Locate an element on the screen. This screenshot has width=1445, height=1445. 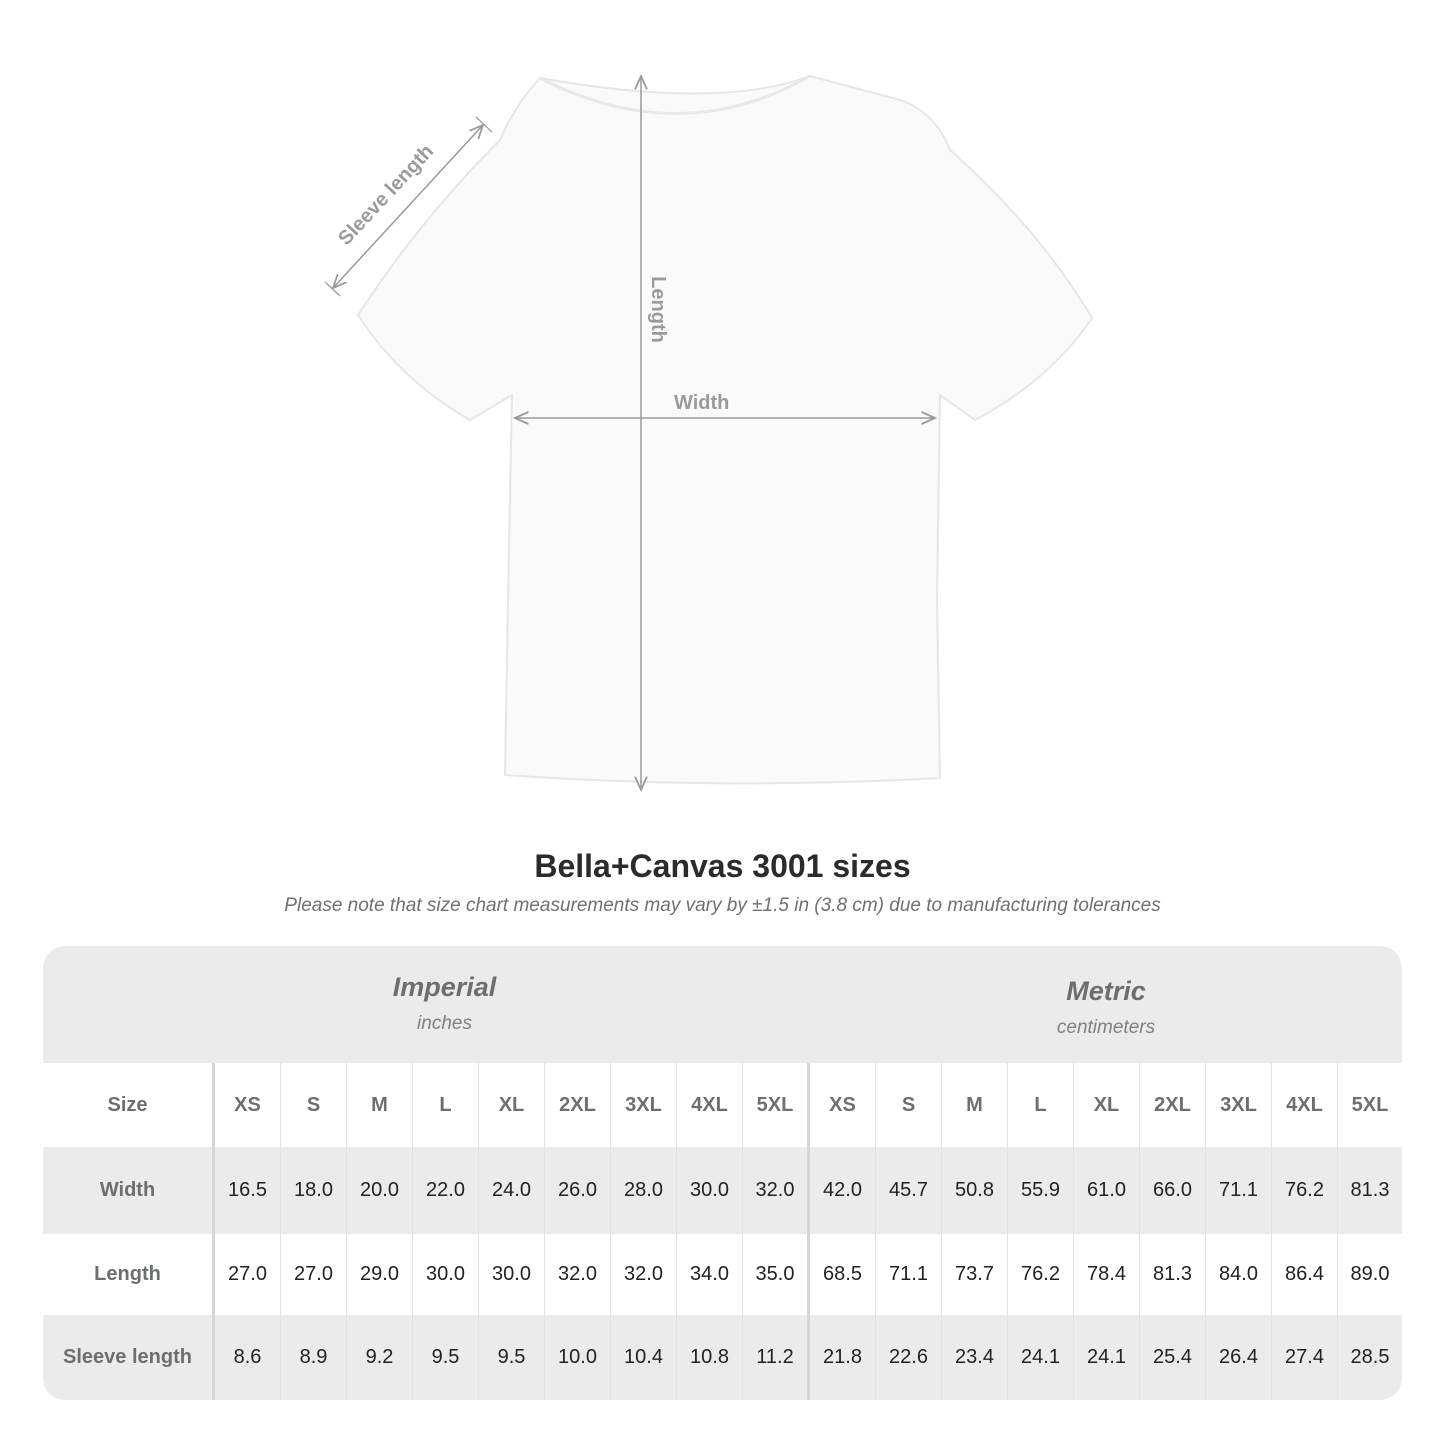
metric-value-cell: 25.4 is located at coordinates (1173, 1357).